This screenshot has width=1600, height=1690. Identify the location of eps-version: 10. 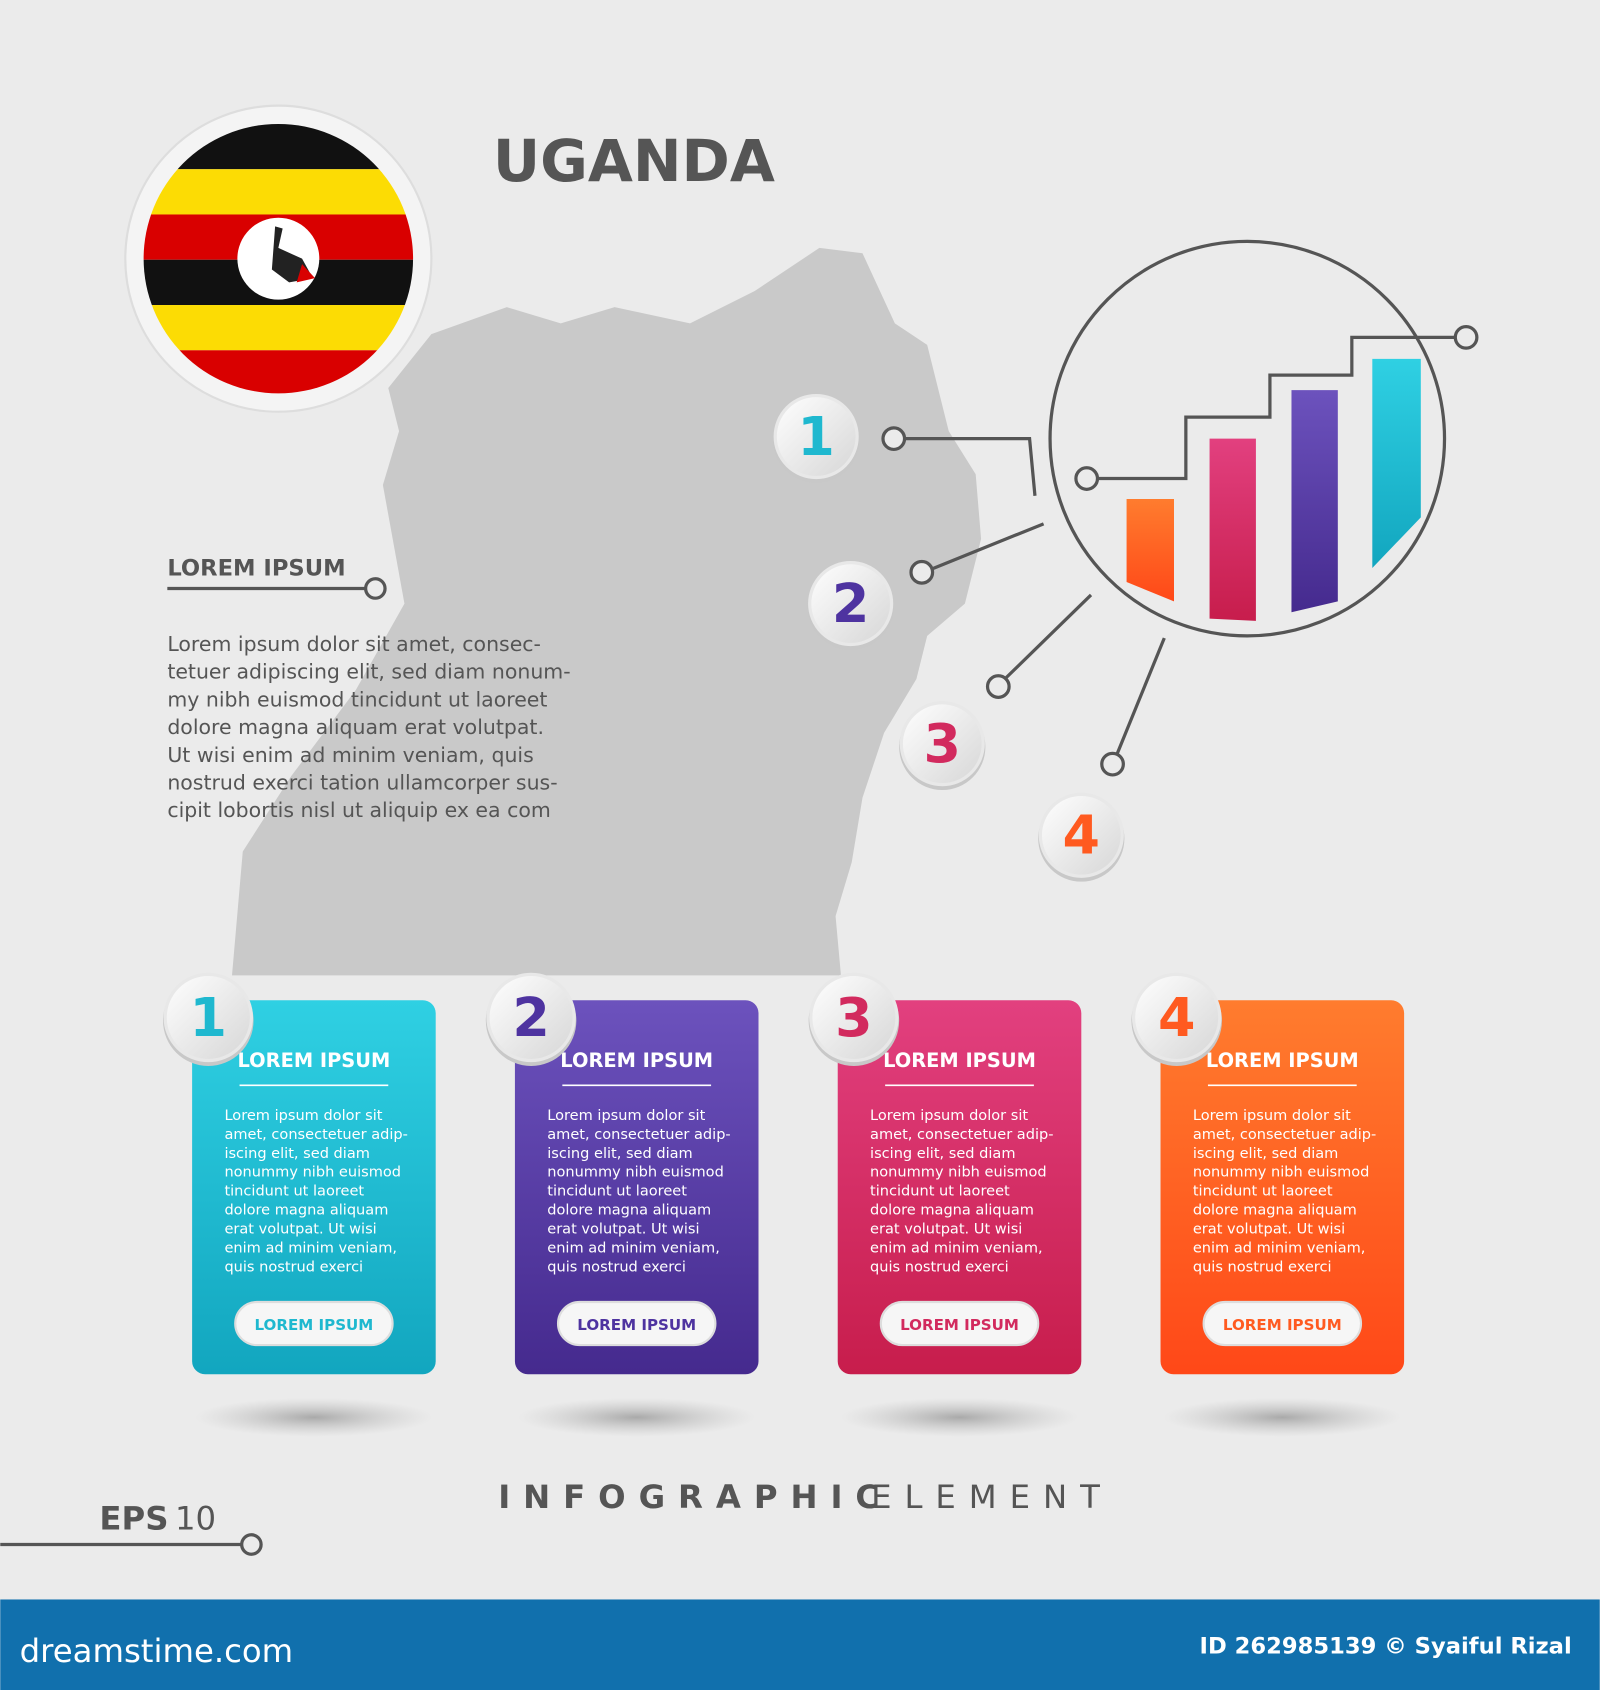
(195, 1518).